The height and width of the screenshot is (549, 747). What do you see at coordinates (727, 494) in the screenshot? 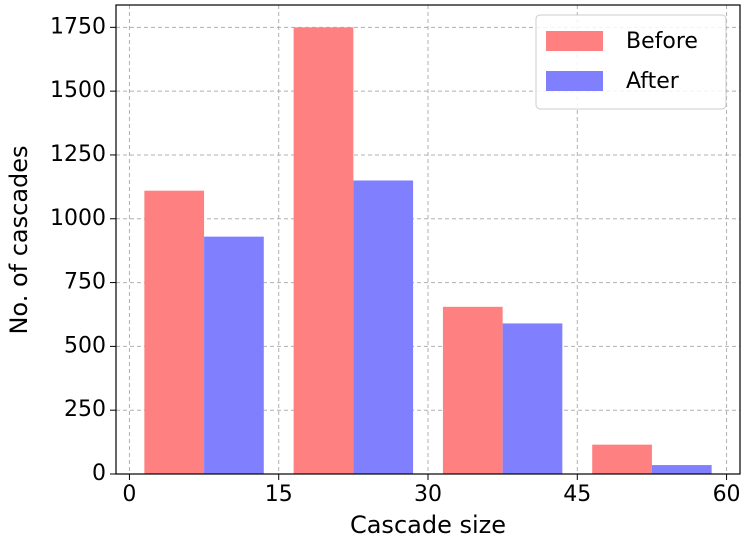
I see `x-tick-label: 60` at bounding box center [727, 494].